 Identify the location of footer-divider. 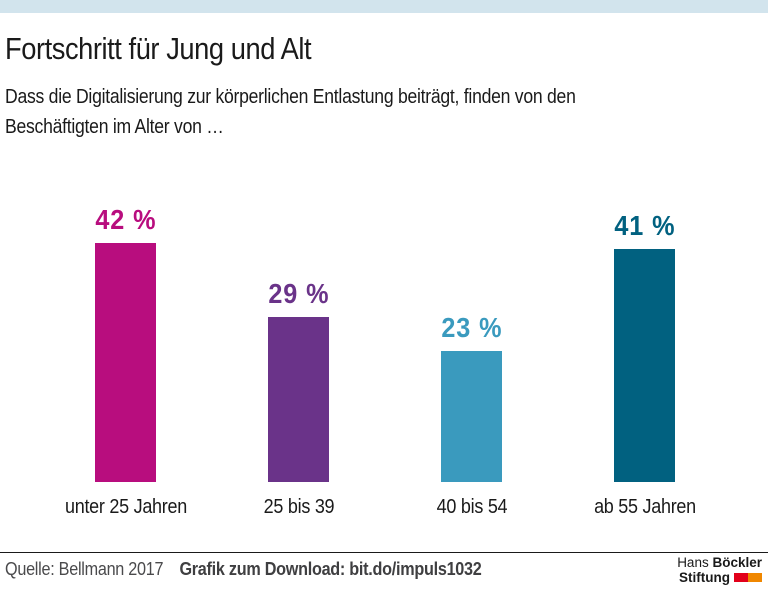
(384, 552).